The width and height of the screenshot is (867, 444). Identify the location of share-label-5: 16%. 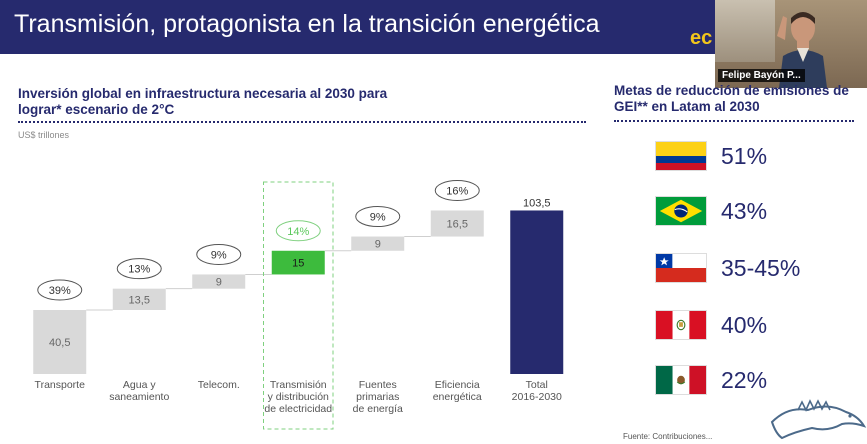
(457, 191).